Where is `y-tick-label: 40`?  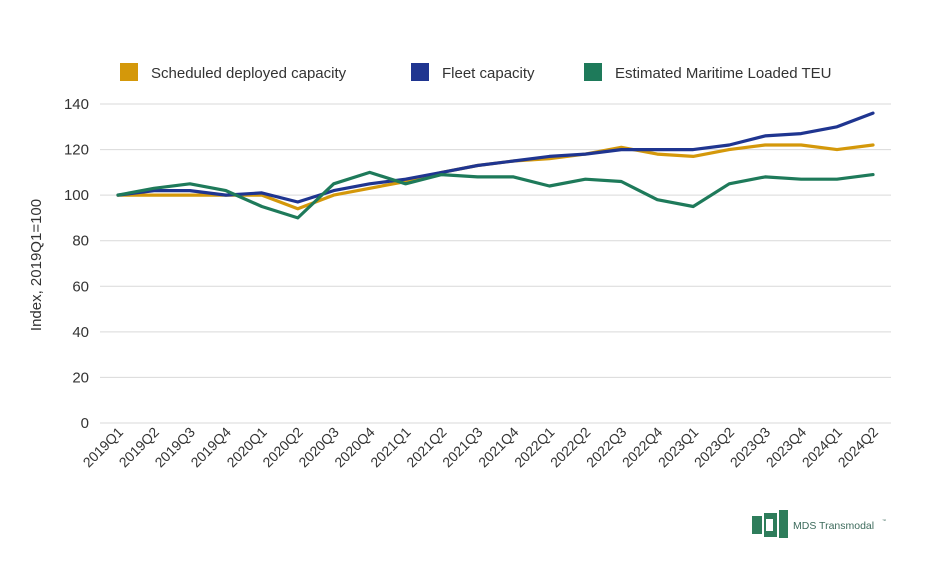
y-tick-label: 40 is located at coordinates (80, 332).